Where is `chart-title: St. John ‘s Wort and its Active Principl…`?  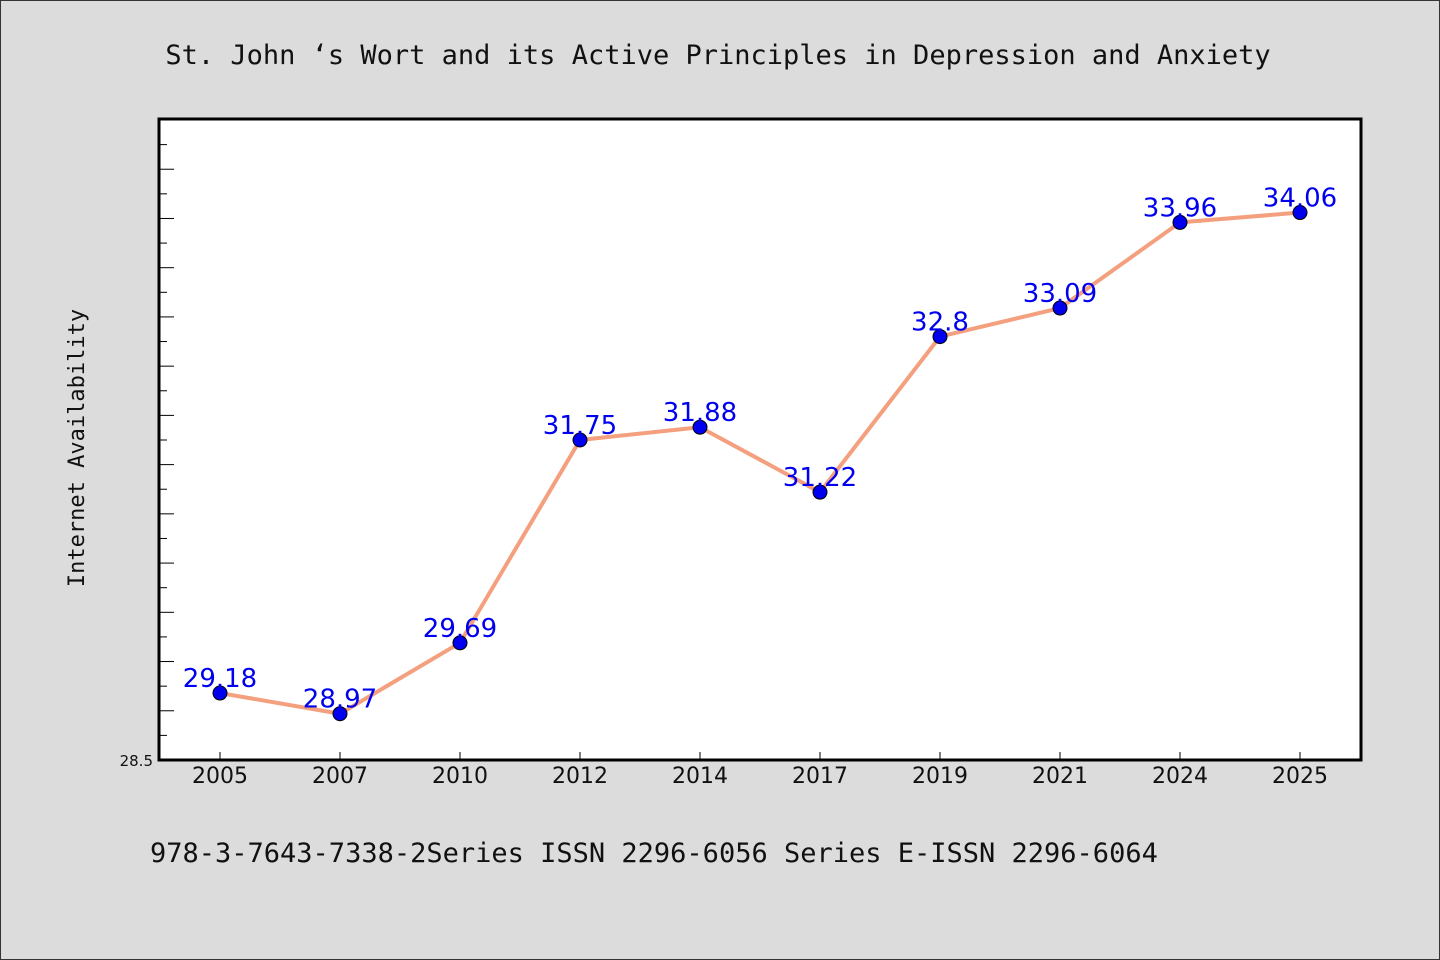
chart-title: St. John ‘s Wort and its Active Principl… is located at coordinates (717, 55).